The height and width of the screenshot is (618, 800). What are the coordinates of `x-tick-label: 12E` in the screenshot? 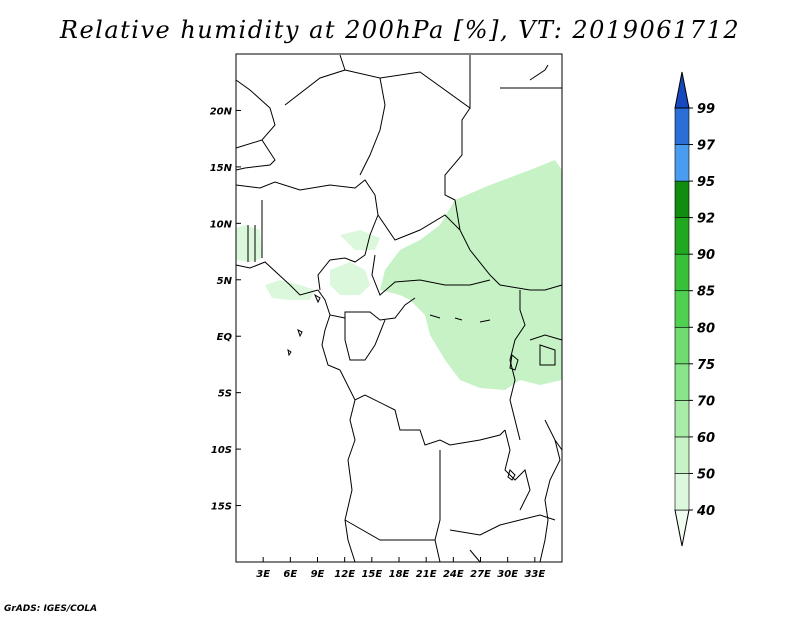 It's located at (344, 574).